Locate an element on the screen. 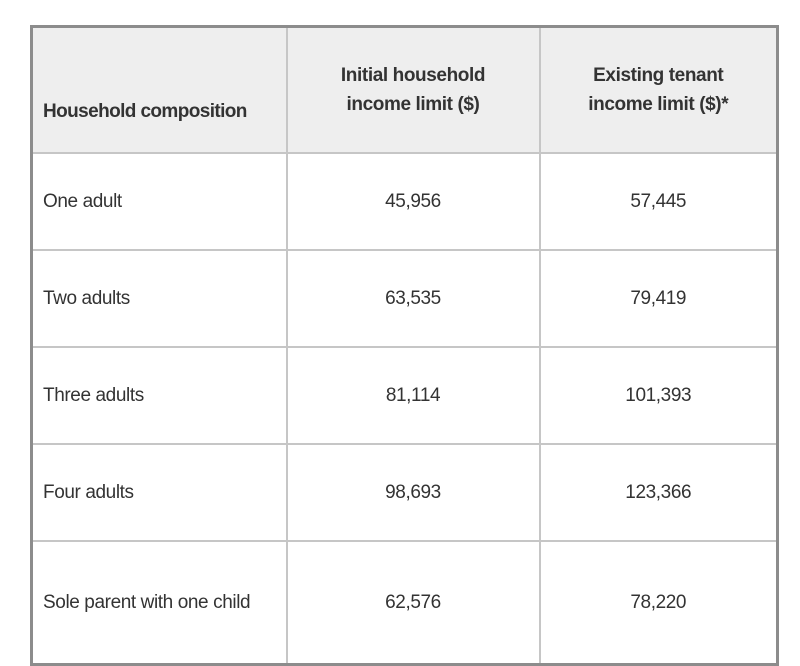 This screenshot has width=800, height=666. row-label: Sole parent with one child is located at coordinates (147, 602).